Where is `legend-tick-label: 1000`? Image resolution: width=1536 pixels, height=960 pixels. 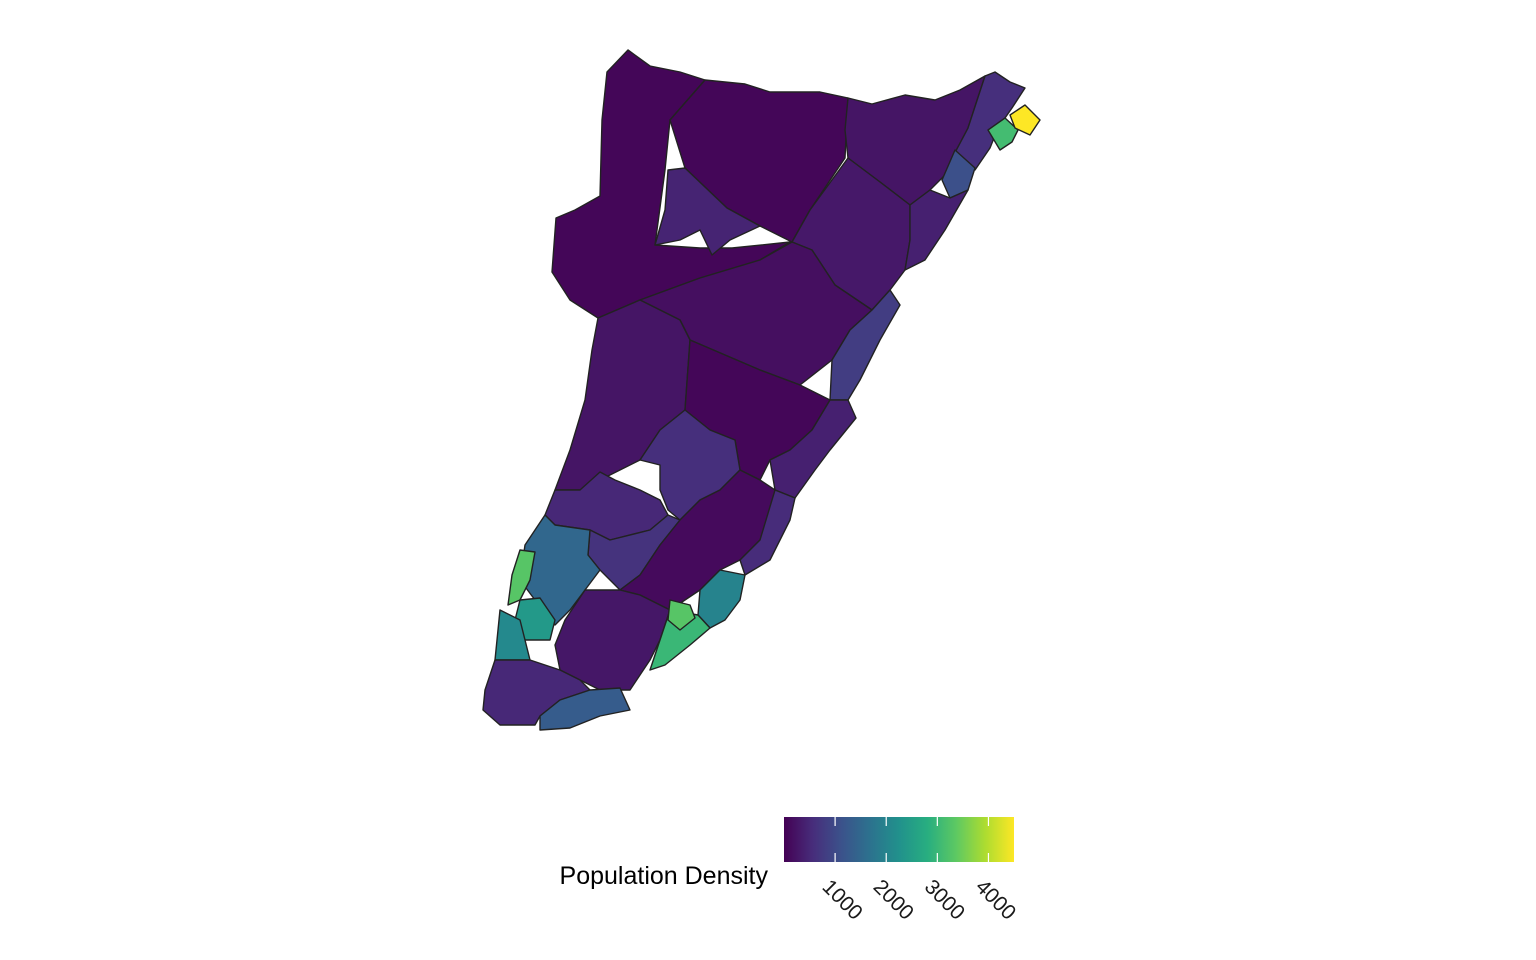
legend-tick-label: 1000 is located at coordinates (842, 899).